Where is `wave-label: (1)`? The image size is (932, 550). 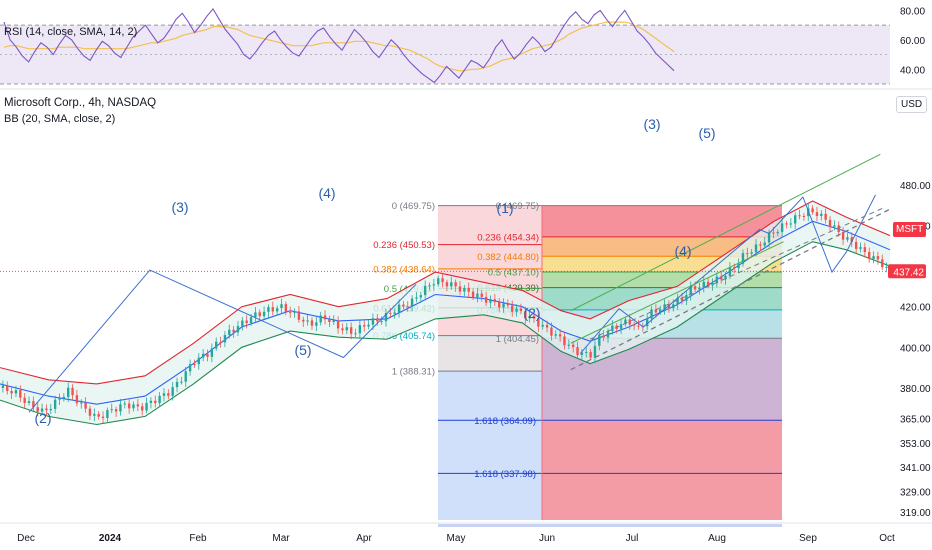 wave-label: (1) is located at coordinates (504, 208).